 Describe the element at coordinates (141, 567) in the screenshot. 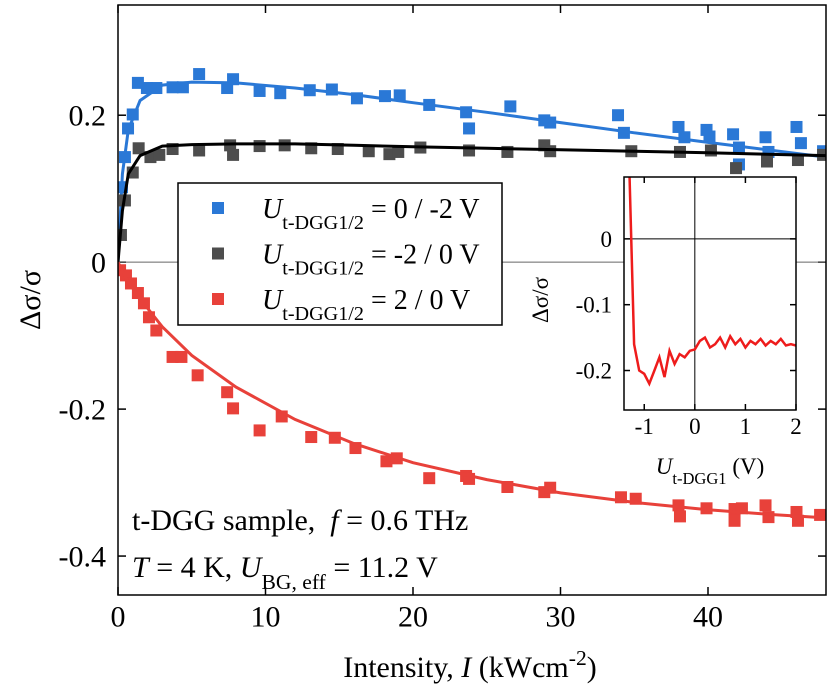

I see `text-part: T` at that location.